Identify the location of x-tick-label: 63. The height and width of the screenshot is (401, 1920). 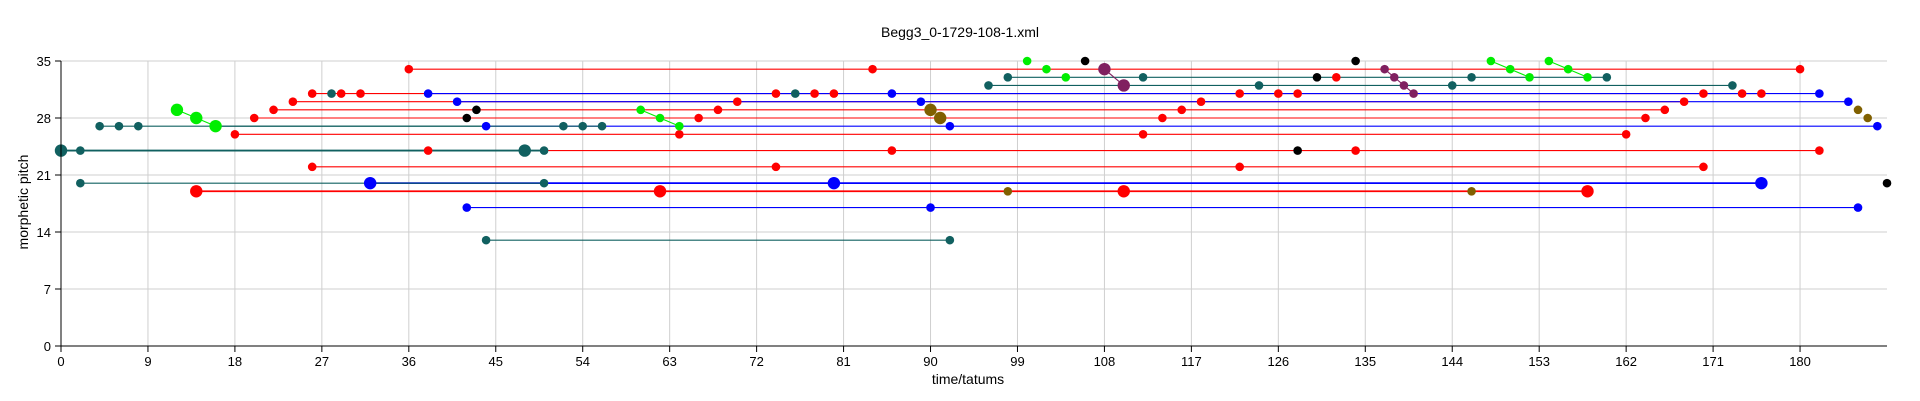
(669, 361).